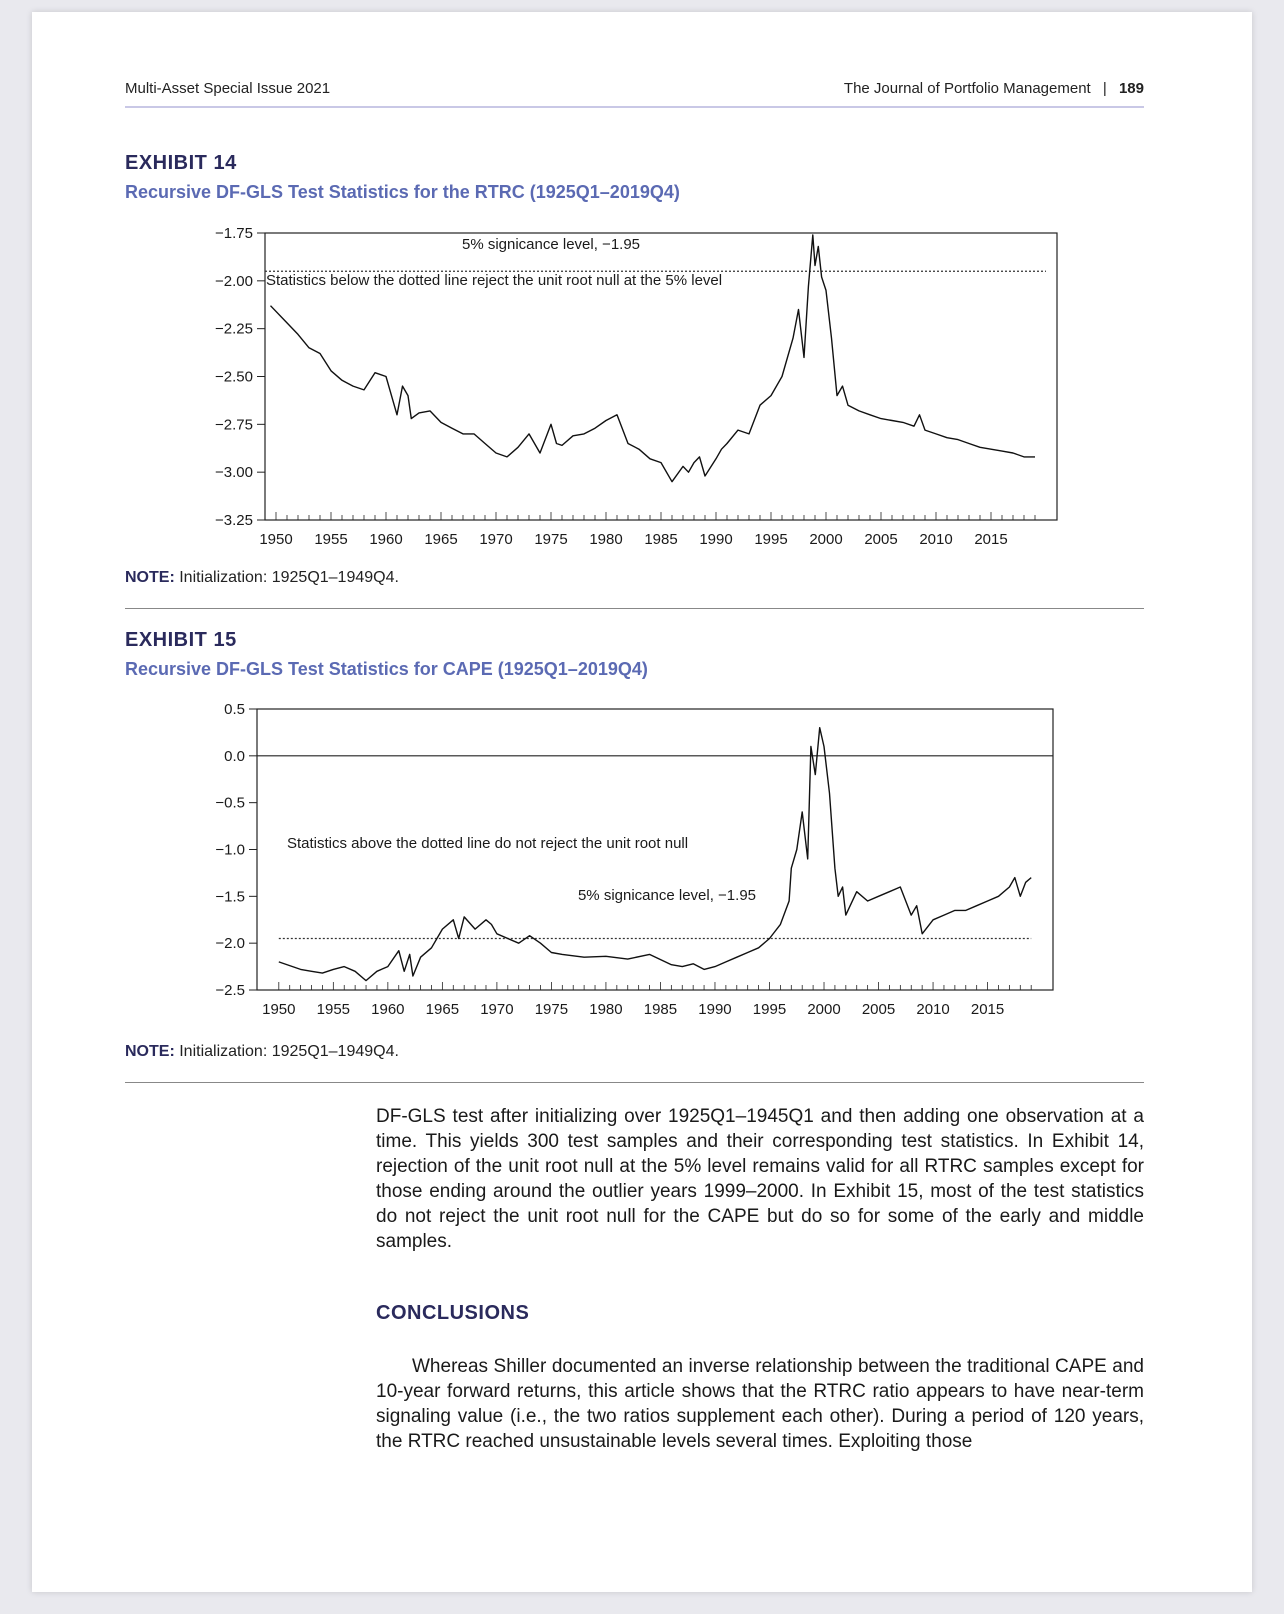  Describe the element at coordinates (769, 1009) in the screenshot. I see `exhibit15-x-tick-label: 1995` at that location.